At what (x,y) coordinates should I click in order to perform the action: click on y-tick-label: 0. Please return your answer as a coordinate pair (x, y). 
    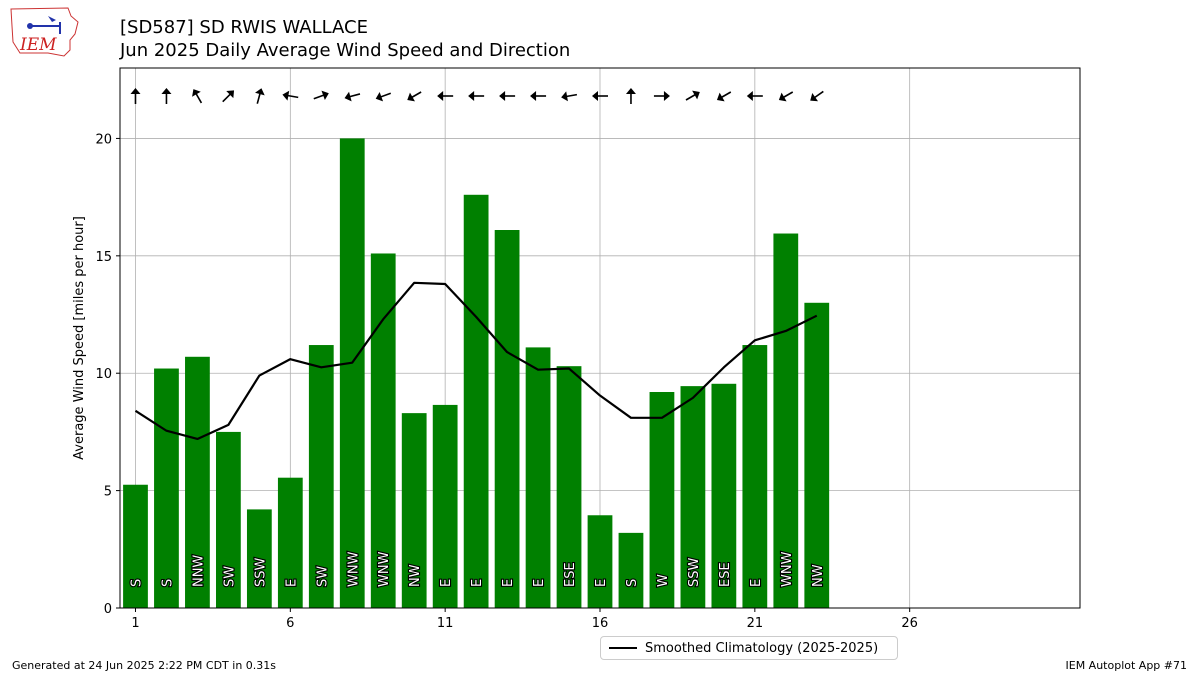
    Looking at the image, I should click on (108, 609).